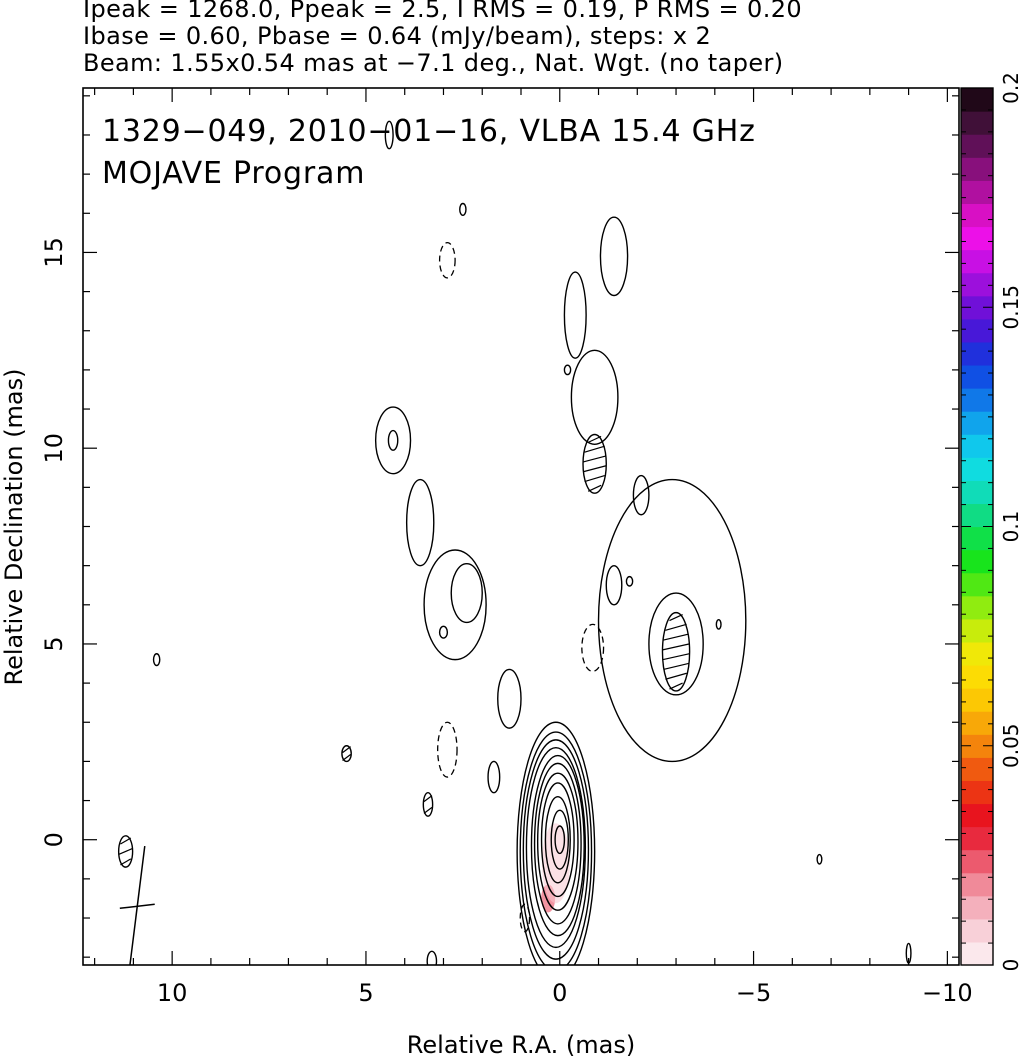  What do you see at coordinates (1010, 88) in the screenshot?
I see `colorbar-tick-label: 0.2` at bounding box center [1010, 88].